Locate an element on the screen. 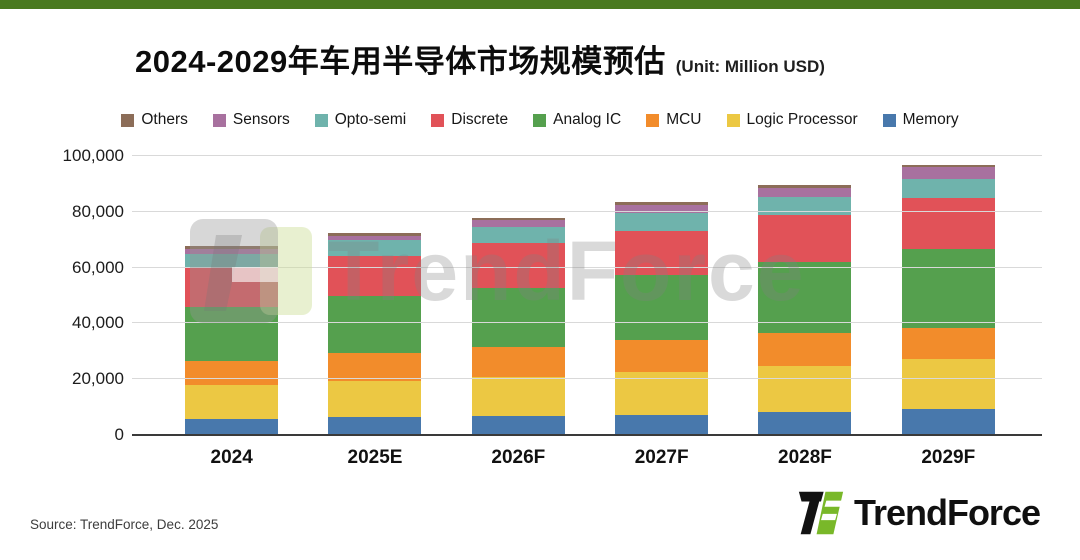  legend-swatch-memory is located at coordinates (889, 120).